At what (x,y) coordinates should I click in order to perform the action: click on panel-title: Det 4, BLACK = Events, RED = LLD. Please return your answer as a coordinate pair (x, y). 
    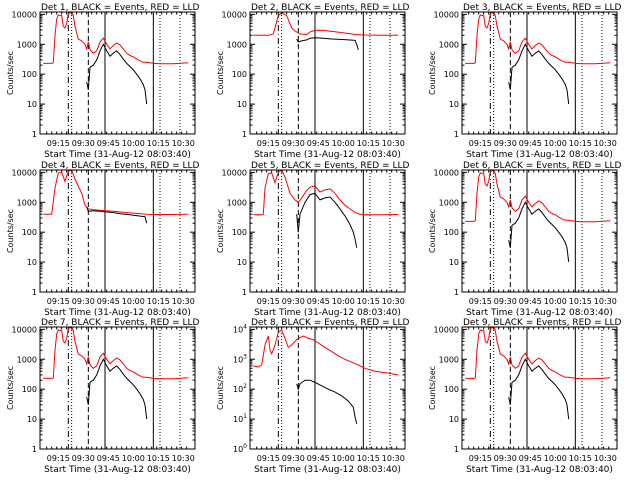
    Looking at the image, I should click on (120, 166).